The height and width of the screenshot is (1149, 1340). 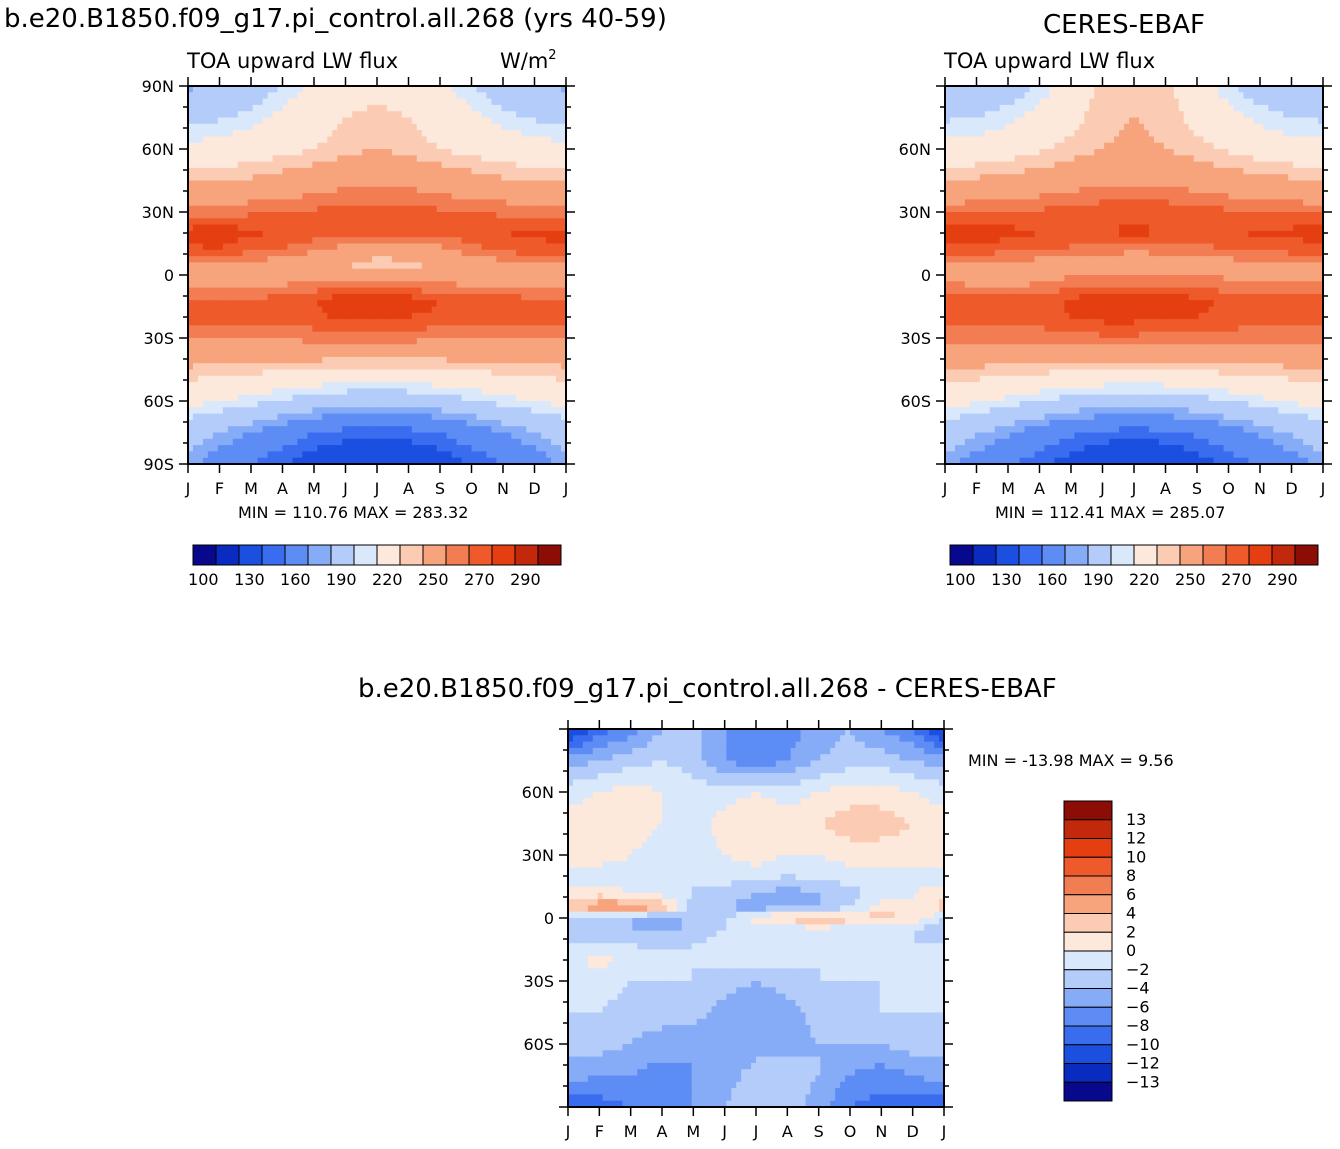 What do you see at coordinates (503, 488) in the screenshot?
I see `x-tick-label: N` at bounding box center [503, 488].